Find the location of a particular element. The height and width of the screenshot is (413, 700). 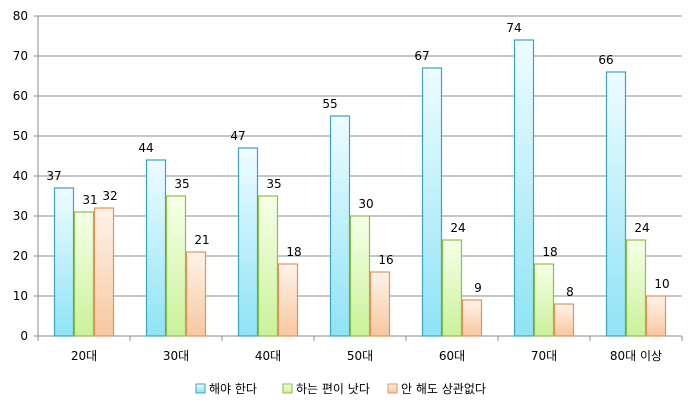

y-tick-label: 30 is located at coordinates (20, 216).